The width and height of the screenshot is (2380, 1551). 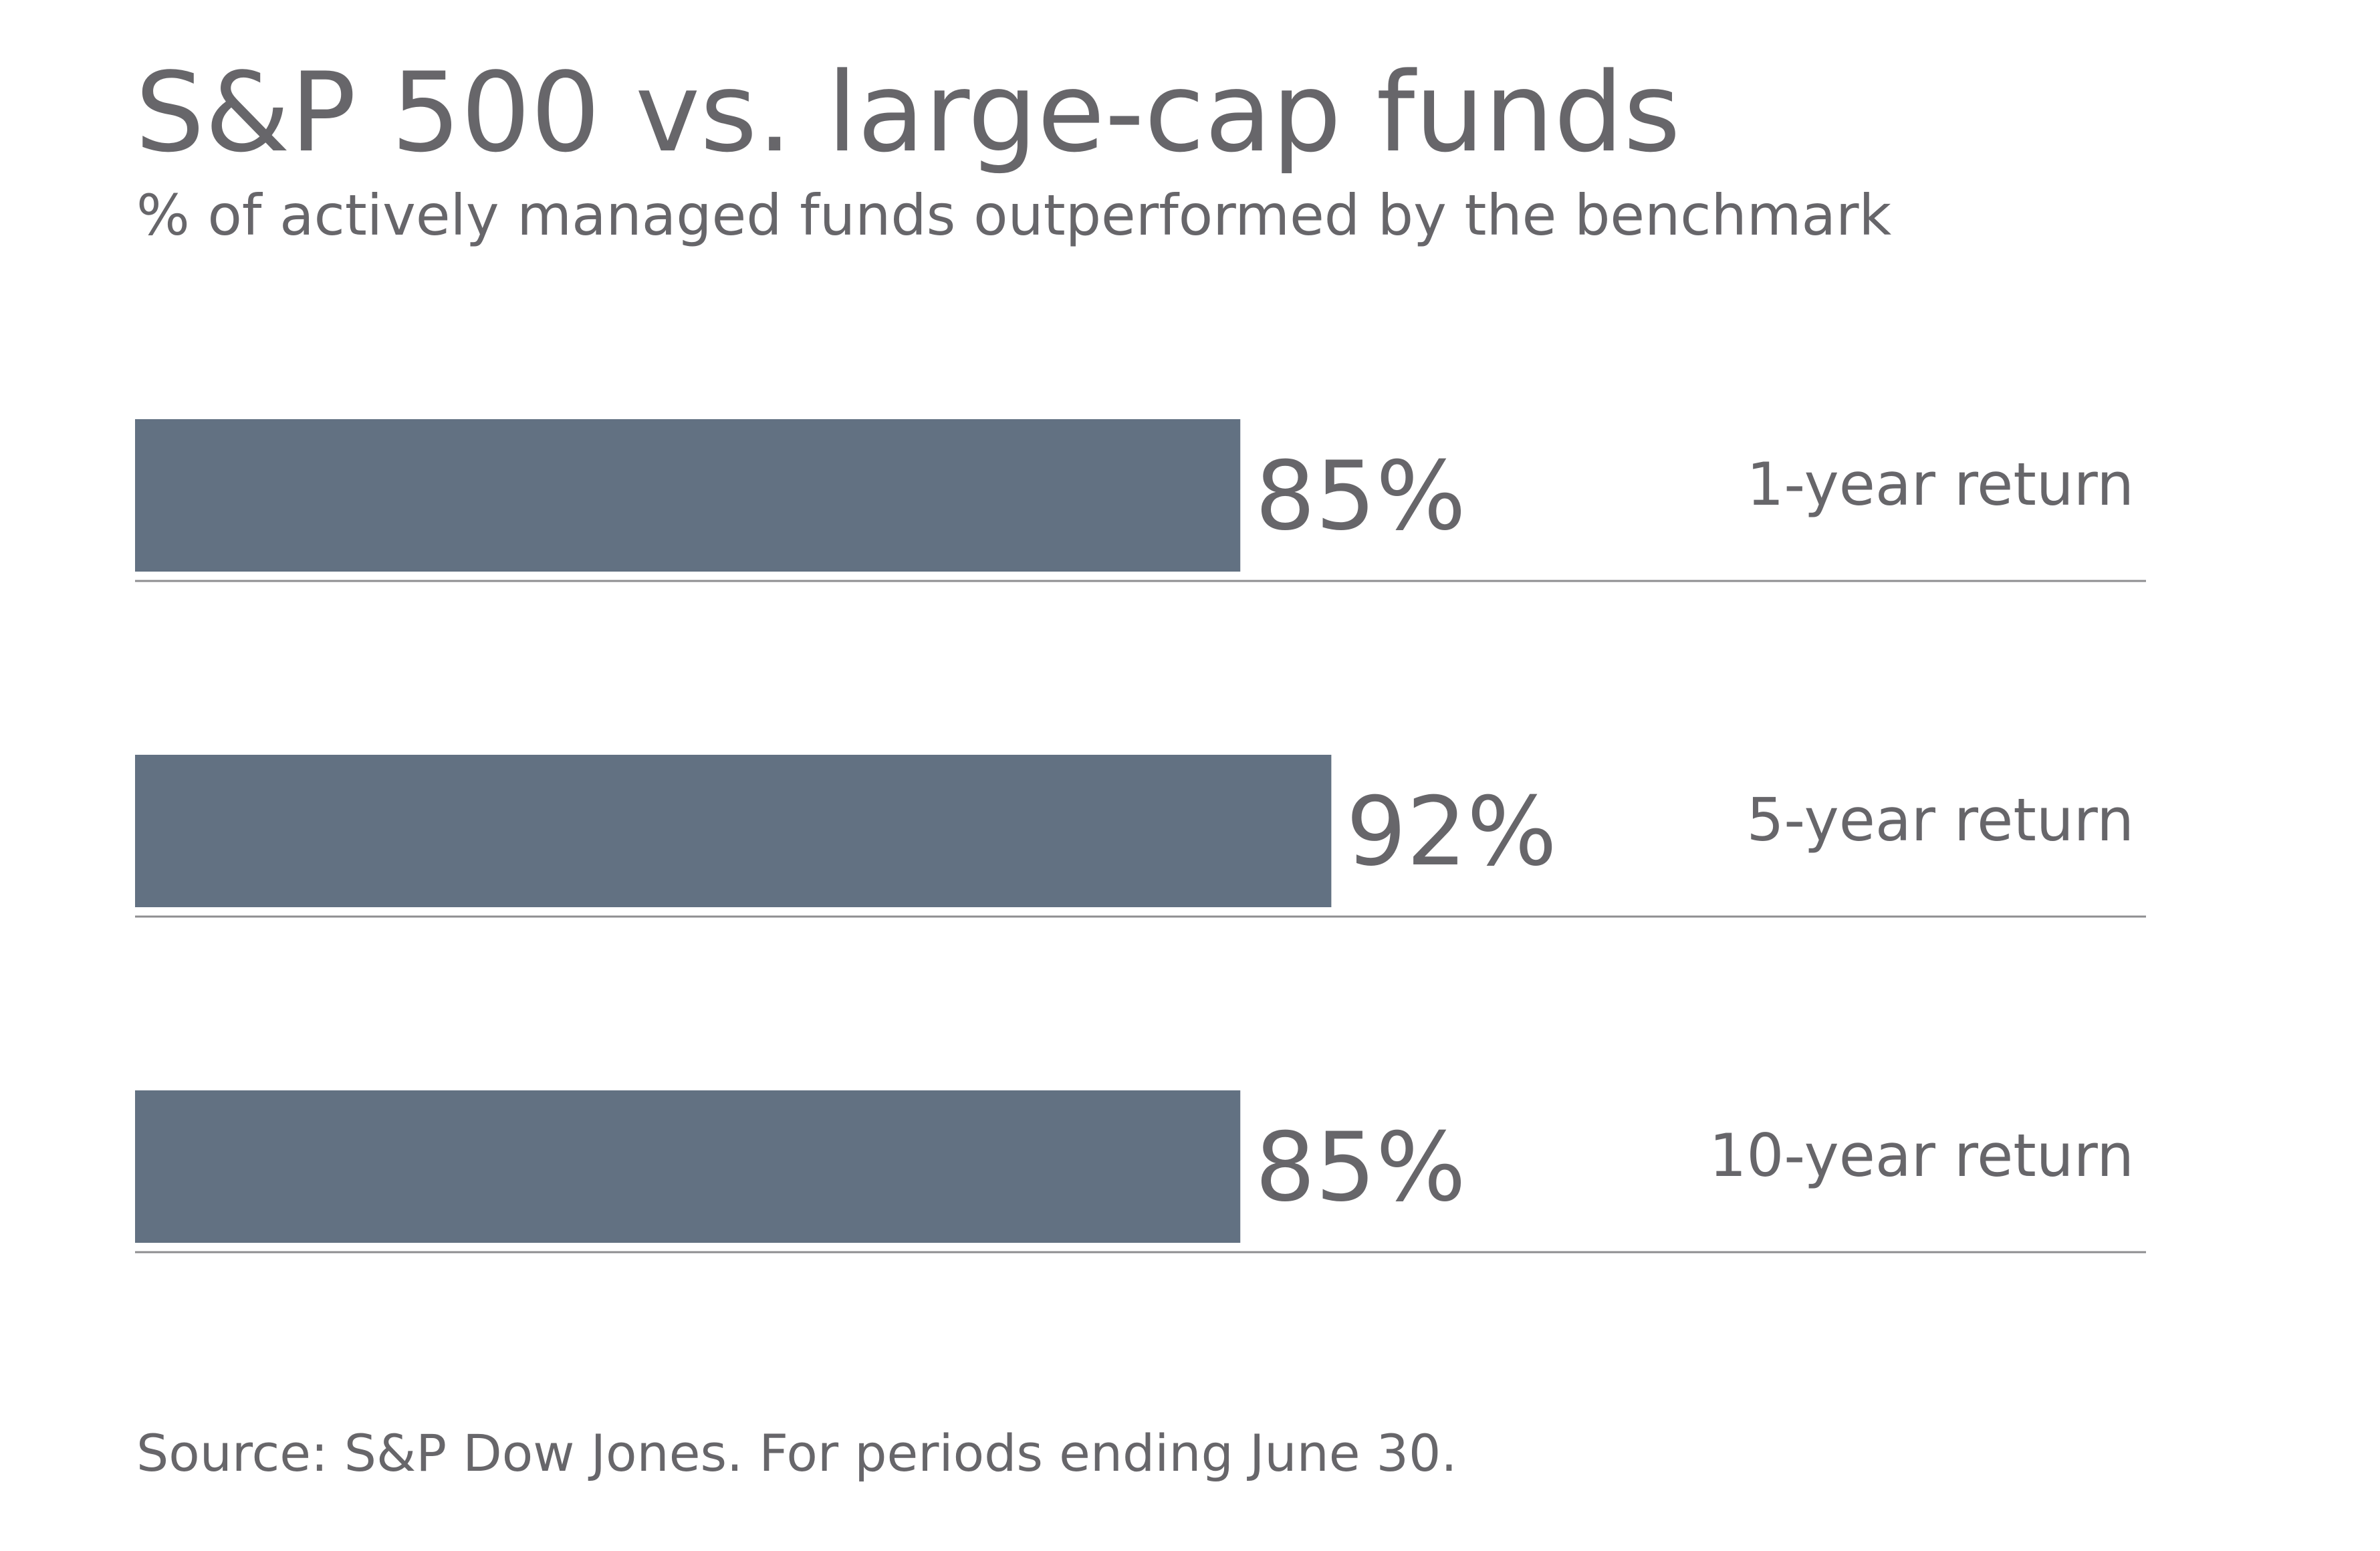 I want to click on value-label: 92%, so click(x=1451, y=832).